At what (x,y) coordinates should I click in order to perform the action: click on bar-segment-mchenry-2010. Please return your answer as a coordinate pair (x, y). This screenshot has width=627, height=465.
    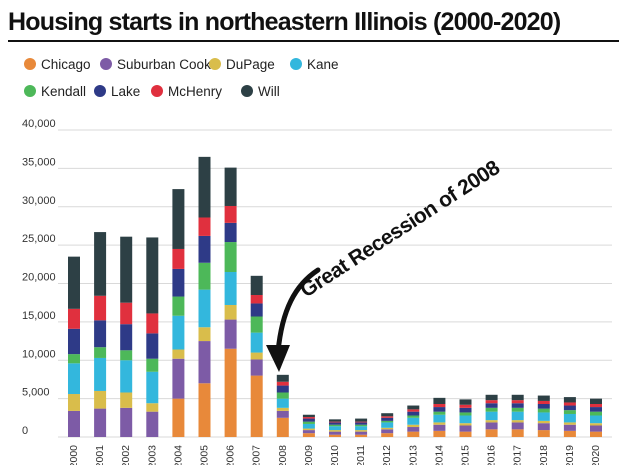
    Looking at the image, I should click on (335, 422).